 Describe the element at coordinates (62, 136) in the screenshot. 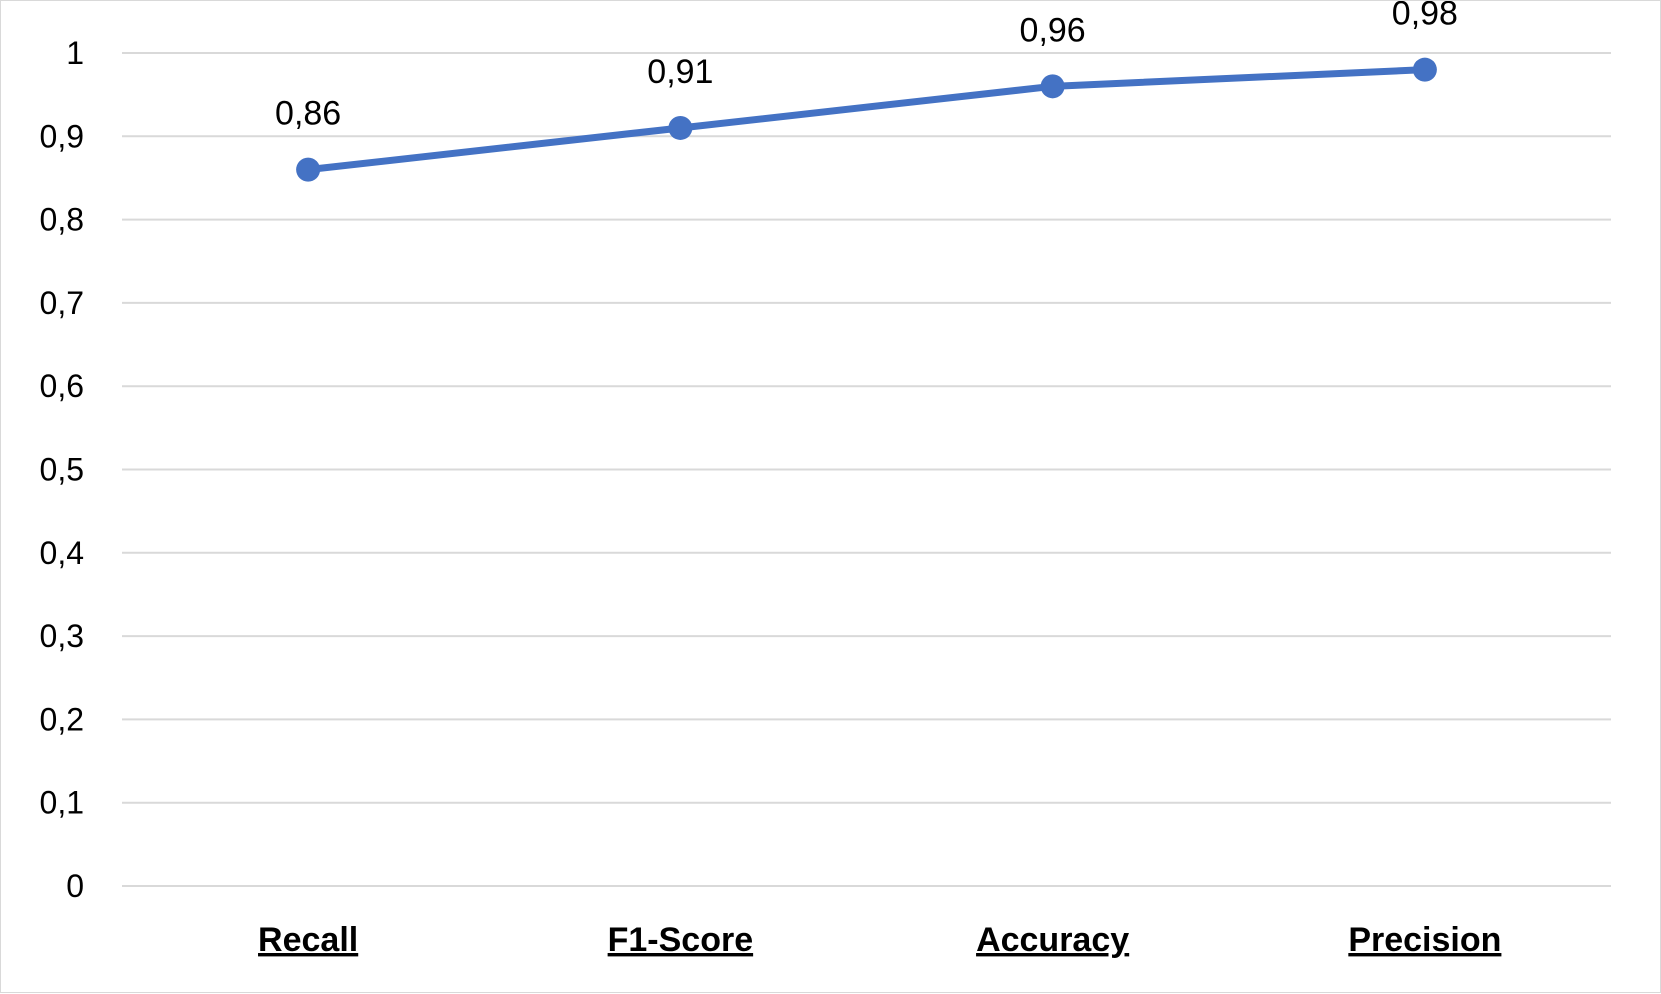

I see `y-tick-label: 0,9` at that location.